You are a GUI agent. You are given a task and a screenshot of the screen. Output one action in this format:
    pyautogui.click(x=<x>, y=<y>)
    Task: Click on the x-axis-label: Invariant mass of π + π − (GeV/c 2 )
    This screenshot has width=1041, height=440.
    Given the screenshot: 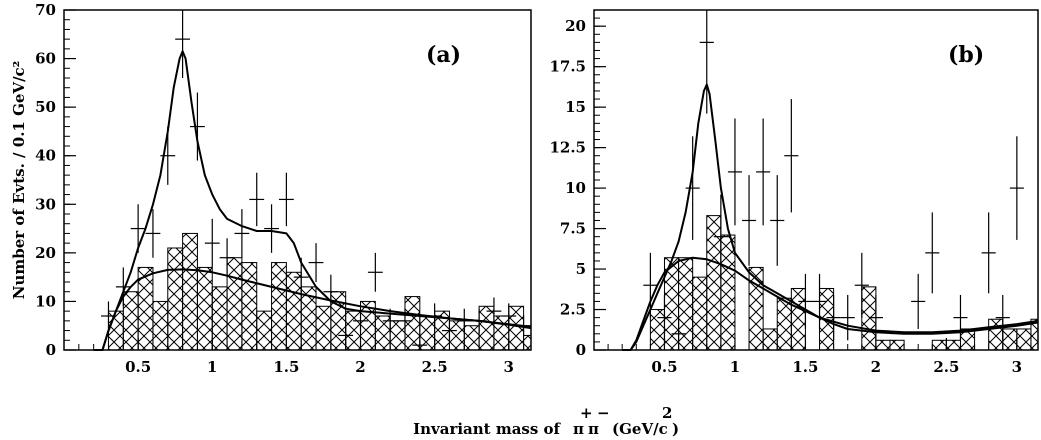 What is the action you would take?
    pyautogui.click(x=546, y=421)
    